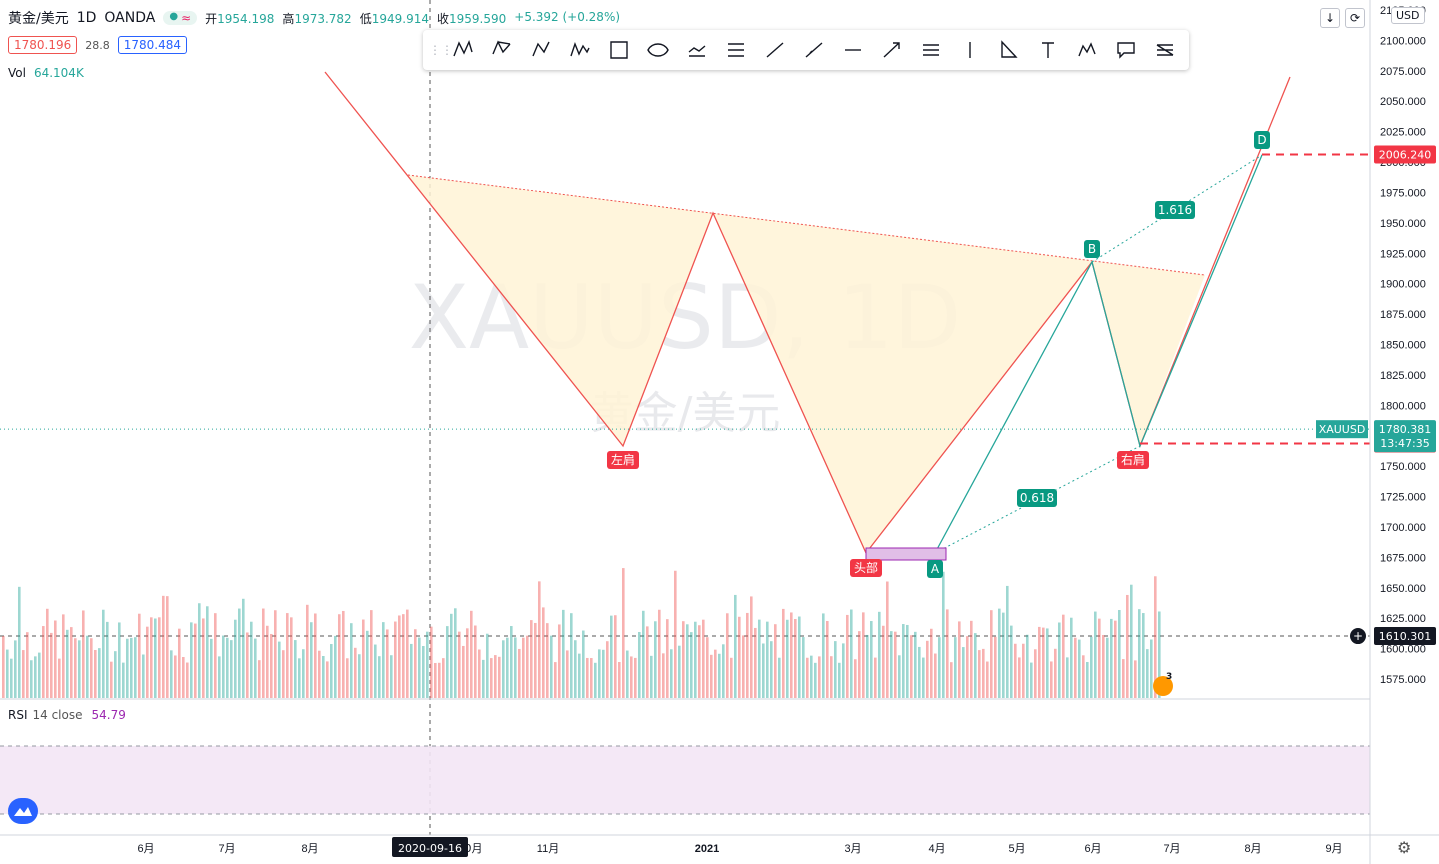 The width and height of the screenshot is (1439, 864). I want to click on volume-legend: Vol 64.104K, so click(46, 73).